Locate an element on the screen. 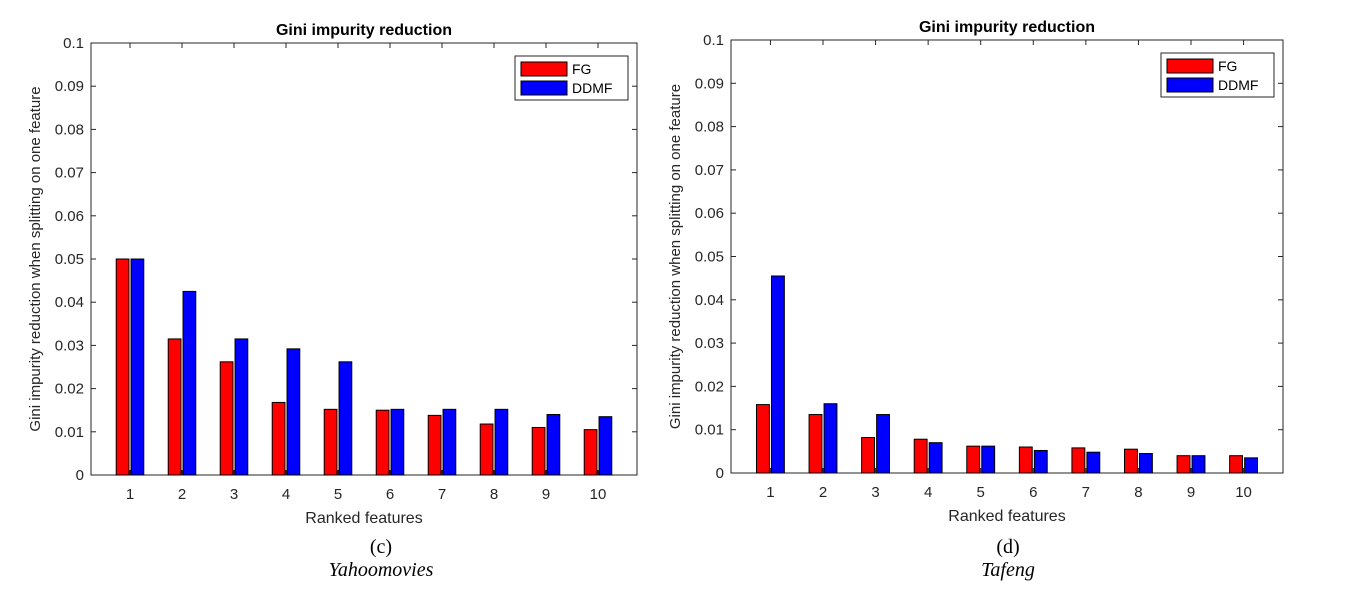 This screenshot has height=606, width=1351. dataset-name: Tafeng is located at coordinates (1008, 570).